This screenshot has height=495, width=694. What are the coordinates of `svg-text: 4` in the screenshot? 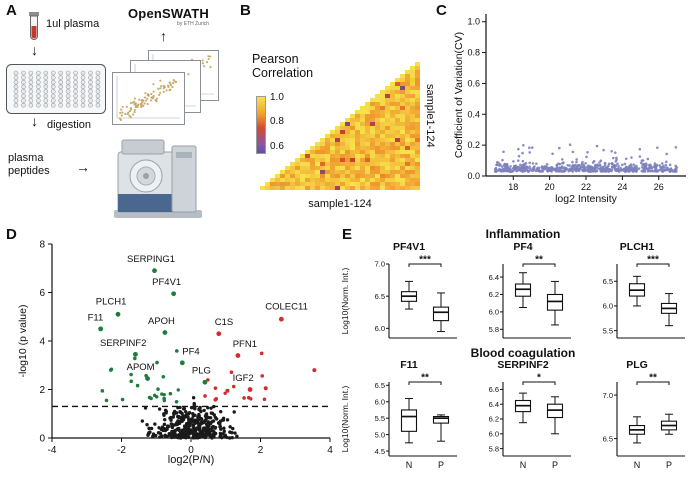 It's located at (42, 342).